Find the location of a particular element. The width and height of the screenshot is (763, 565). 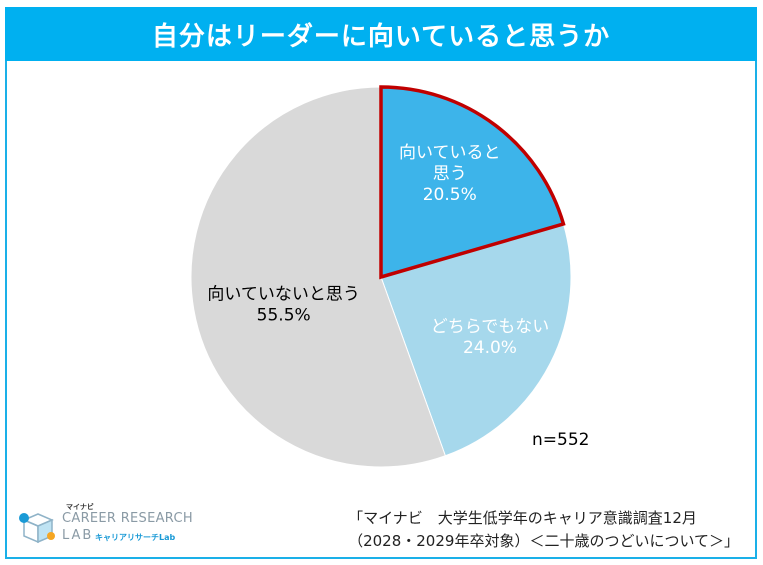

chart-title: 自分はリーダーに向いていると思うか is located at coordinates (381, 36).